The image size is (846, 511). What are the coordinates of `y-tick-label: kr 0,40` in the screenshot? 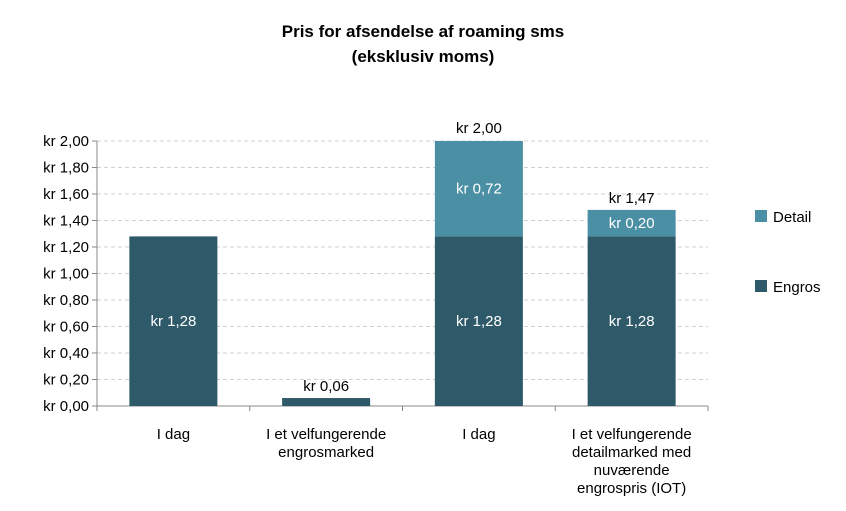 It's located at (66, 353).